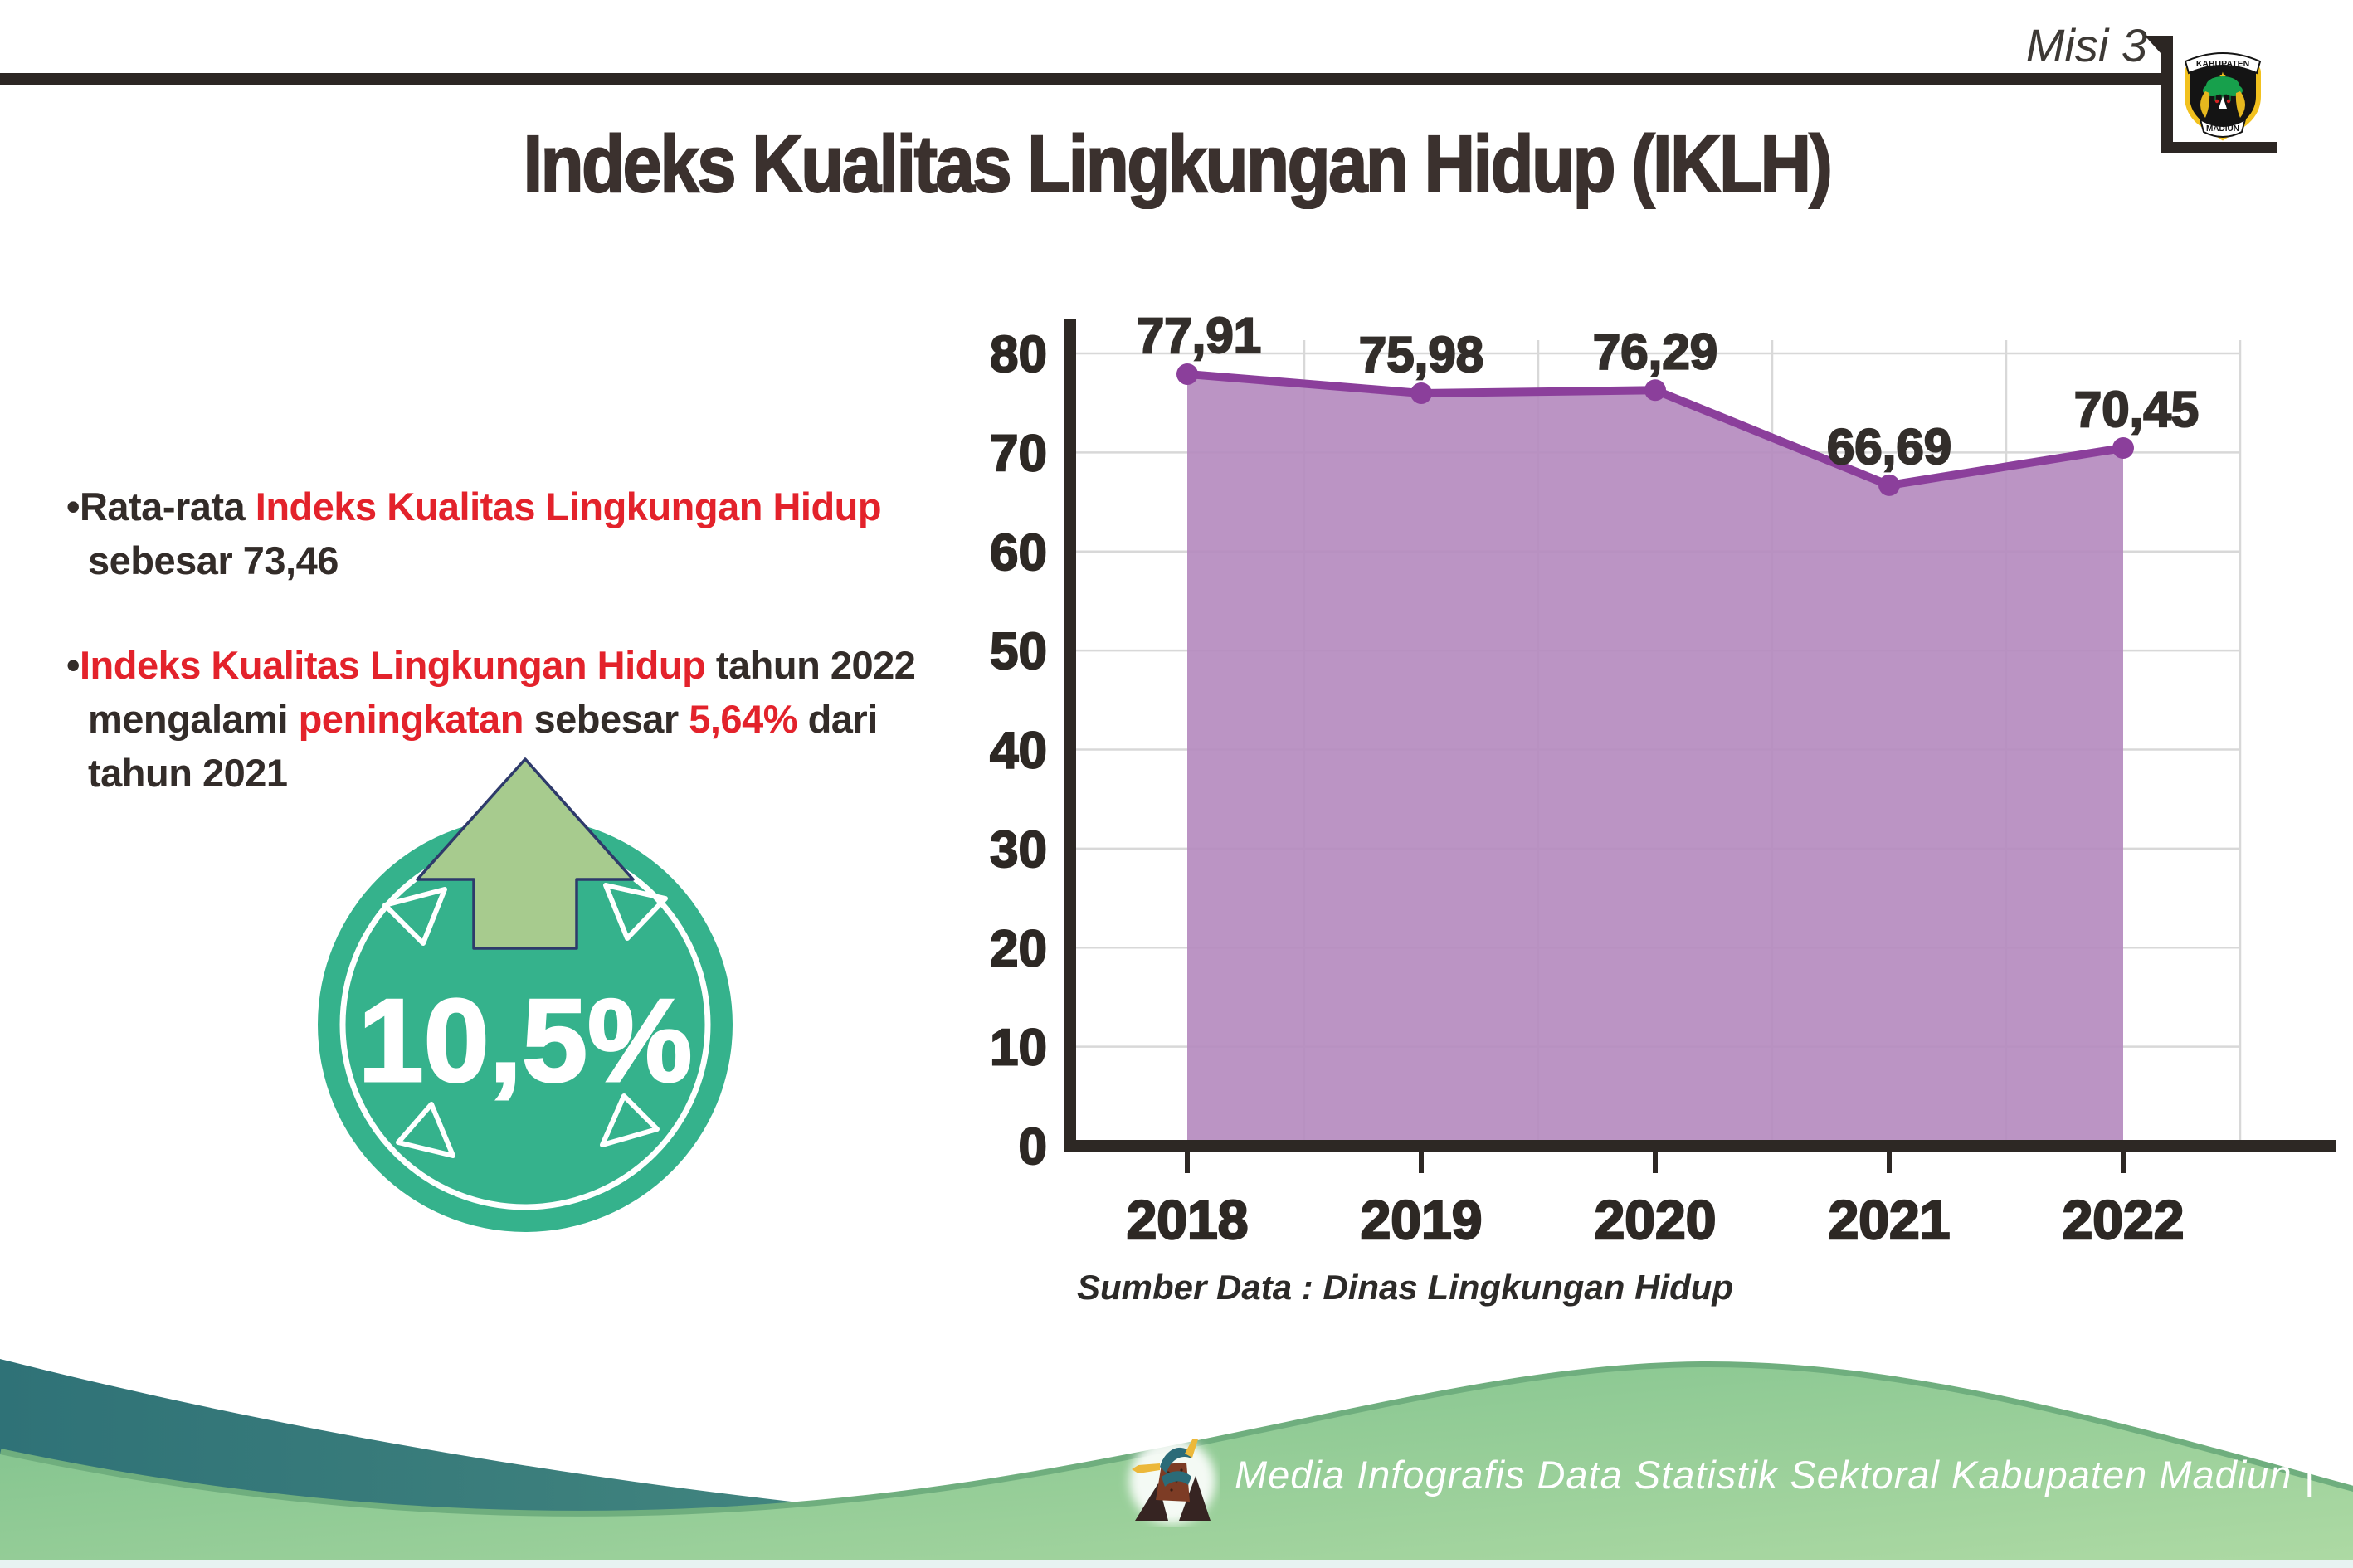  What do you see at coordinates (2124, 1219) in the screenshot?
I see `x-category-label: 2022` at bounding box center [2124, 1219].